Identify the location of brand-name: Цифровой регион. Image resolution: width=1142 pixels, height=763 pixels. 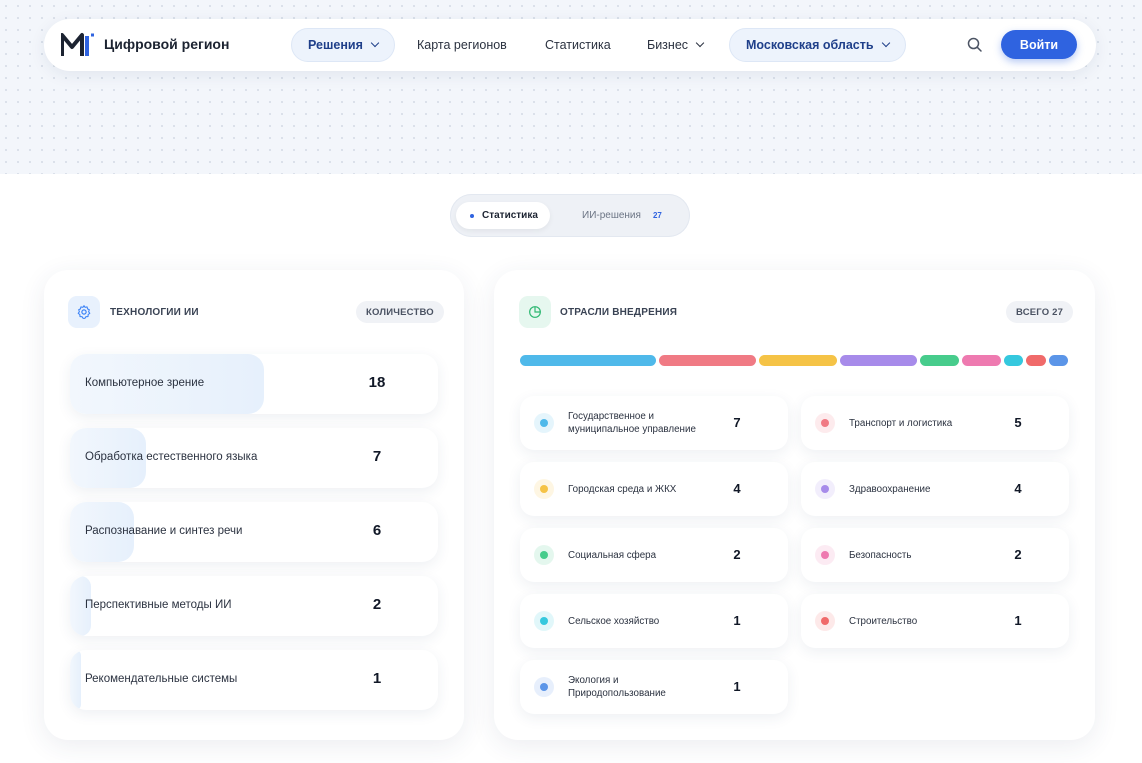
(167, 44).